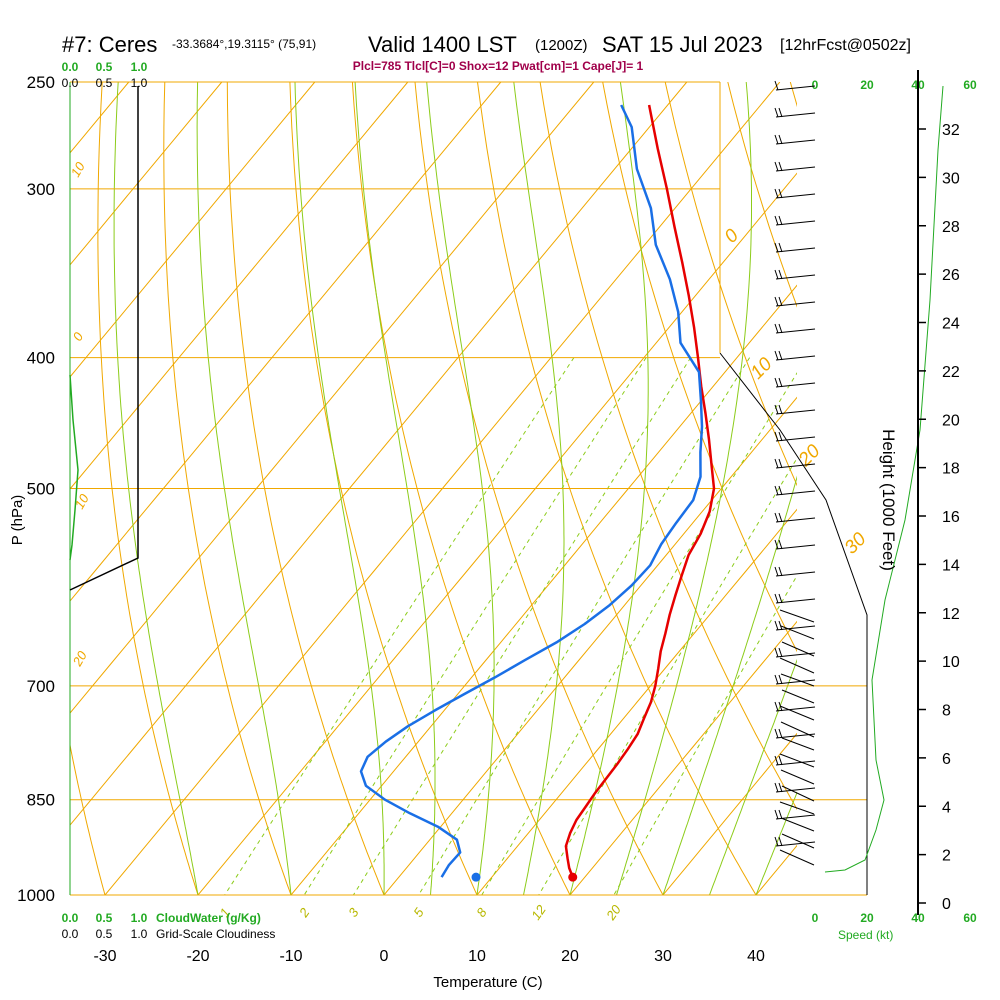  I want to click on mixing-ratio-line, so click(667, 676).